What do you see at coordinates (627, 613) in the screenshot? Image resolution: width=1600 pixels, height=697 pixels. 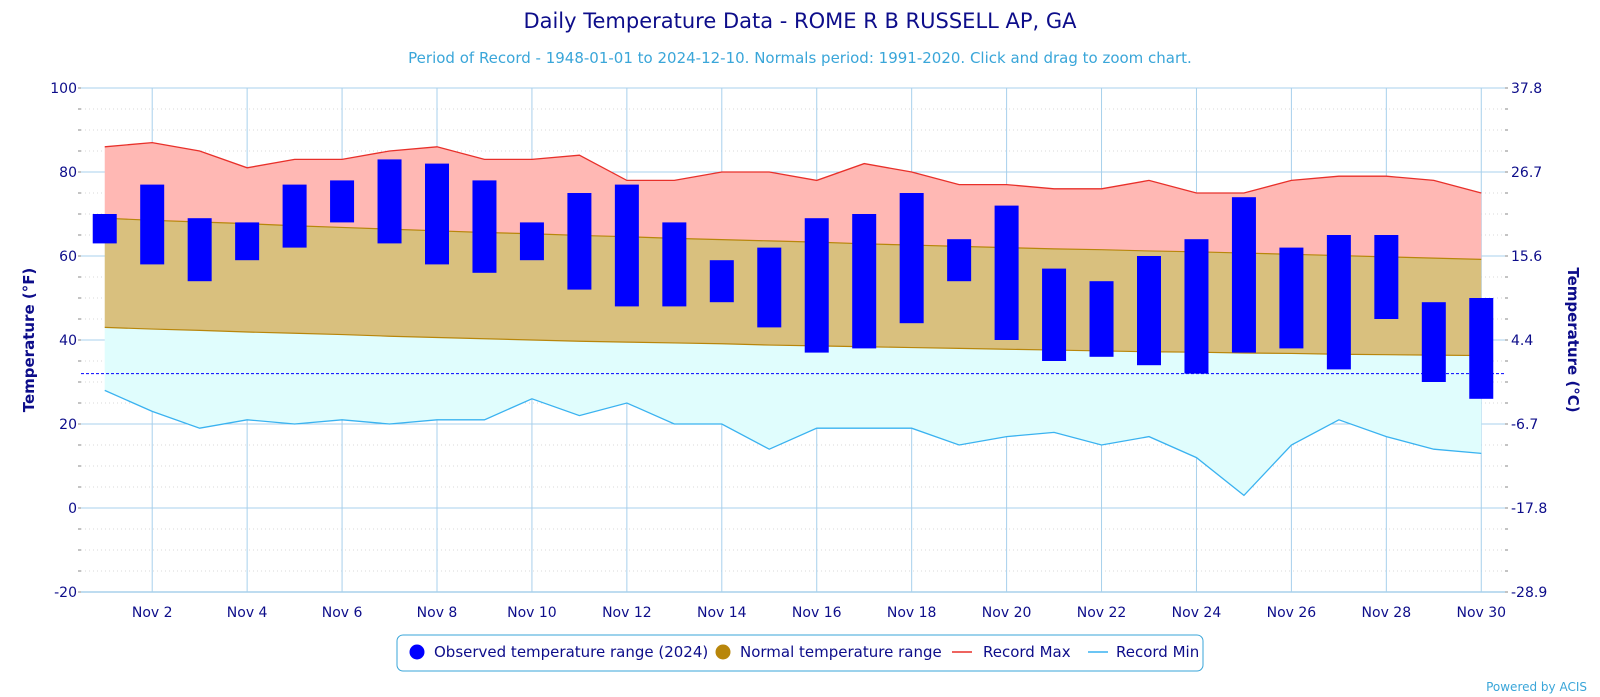 I see `x-tick-label: Nov 12` at bounding box center [627, 613].